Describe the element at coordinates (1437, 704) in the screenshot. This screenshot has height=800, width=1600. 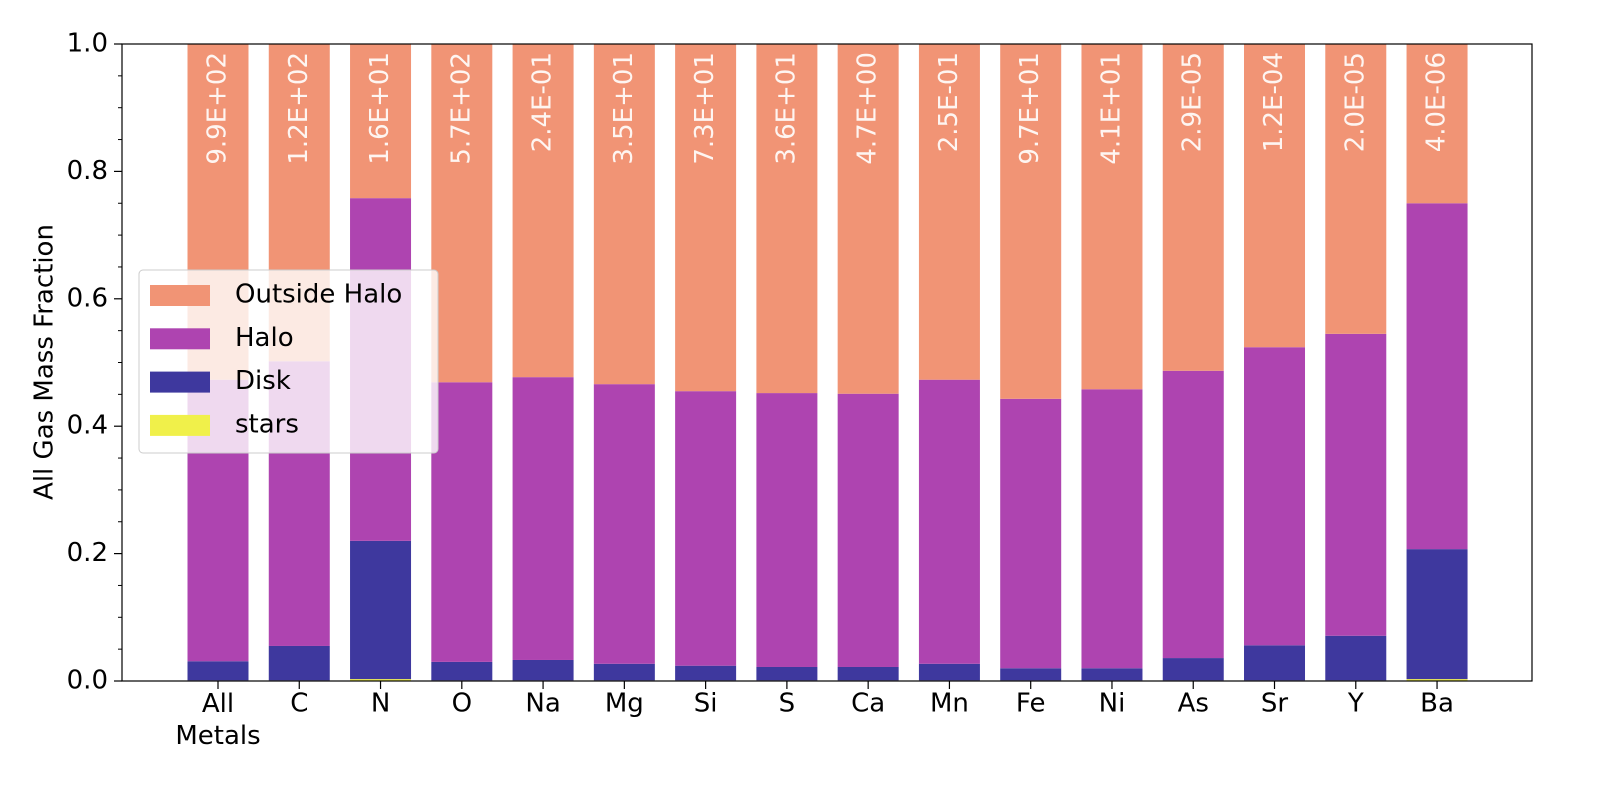
I see `x-tick-label: Ba` at that location.